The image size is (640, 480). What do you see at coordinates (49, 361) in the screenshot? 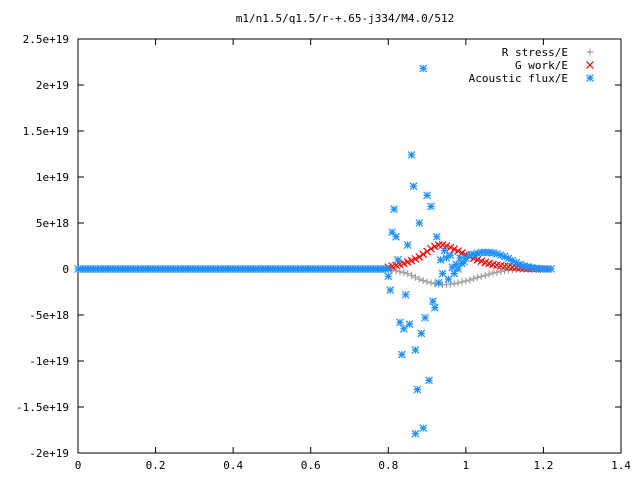
I see `y-tick-label: -1e+19` at bounding box center [49, 361].